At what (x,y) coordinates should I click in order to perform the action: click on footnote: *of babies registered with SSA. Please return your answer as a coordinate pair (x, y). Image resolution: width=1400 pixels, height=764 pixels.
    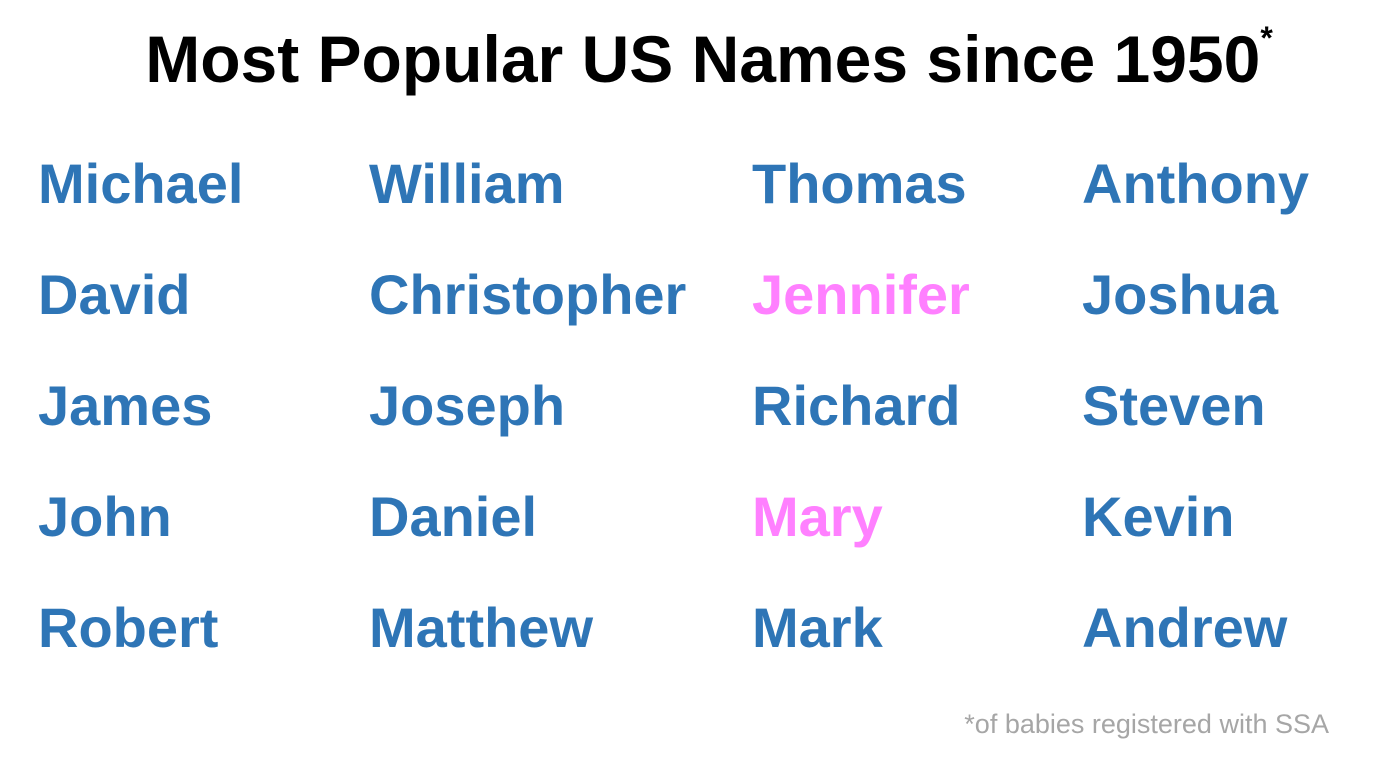
    Looking at the image, I should click on (1146, 724).